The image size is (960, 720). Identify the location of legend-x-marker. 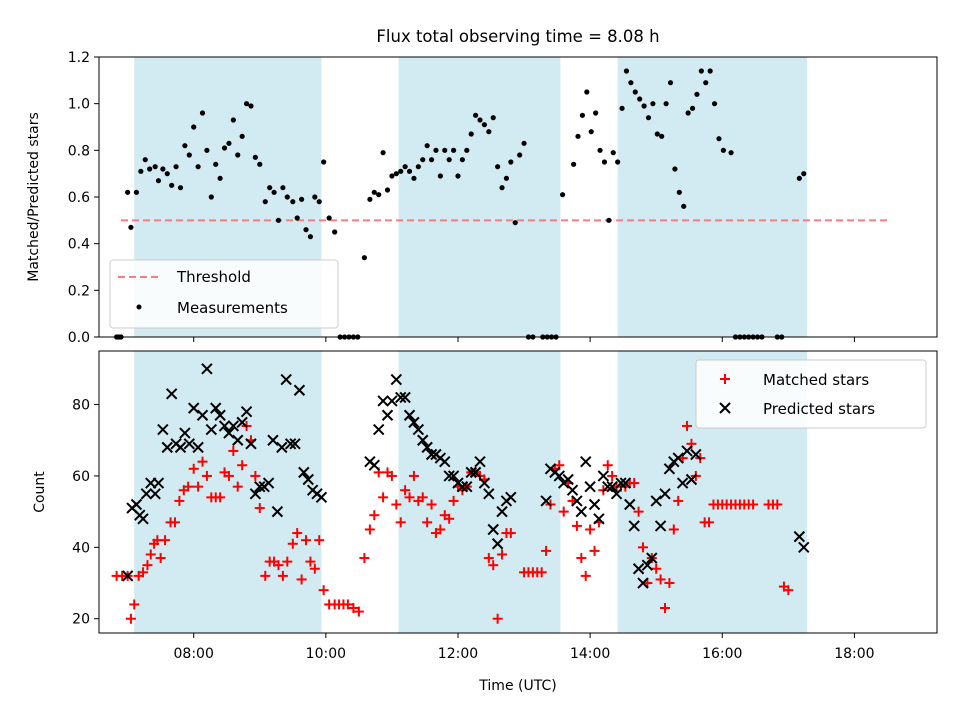
(725, 408).